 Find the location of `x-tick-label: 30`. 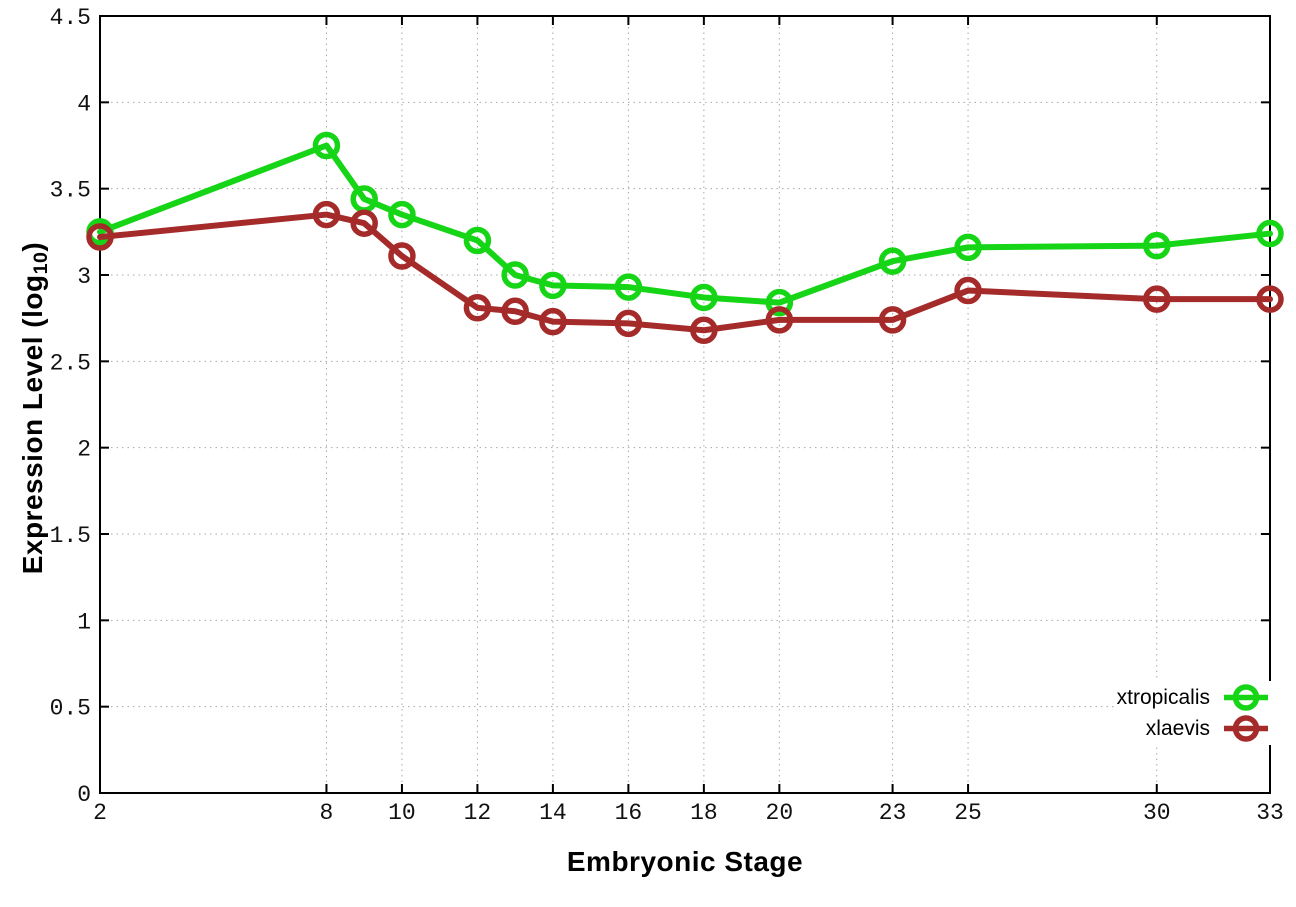

x-tick-label: 30 is located at coordinates (1157, 813).